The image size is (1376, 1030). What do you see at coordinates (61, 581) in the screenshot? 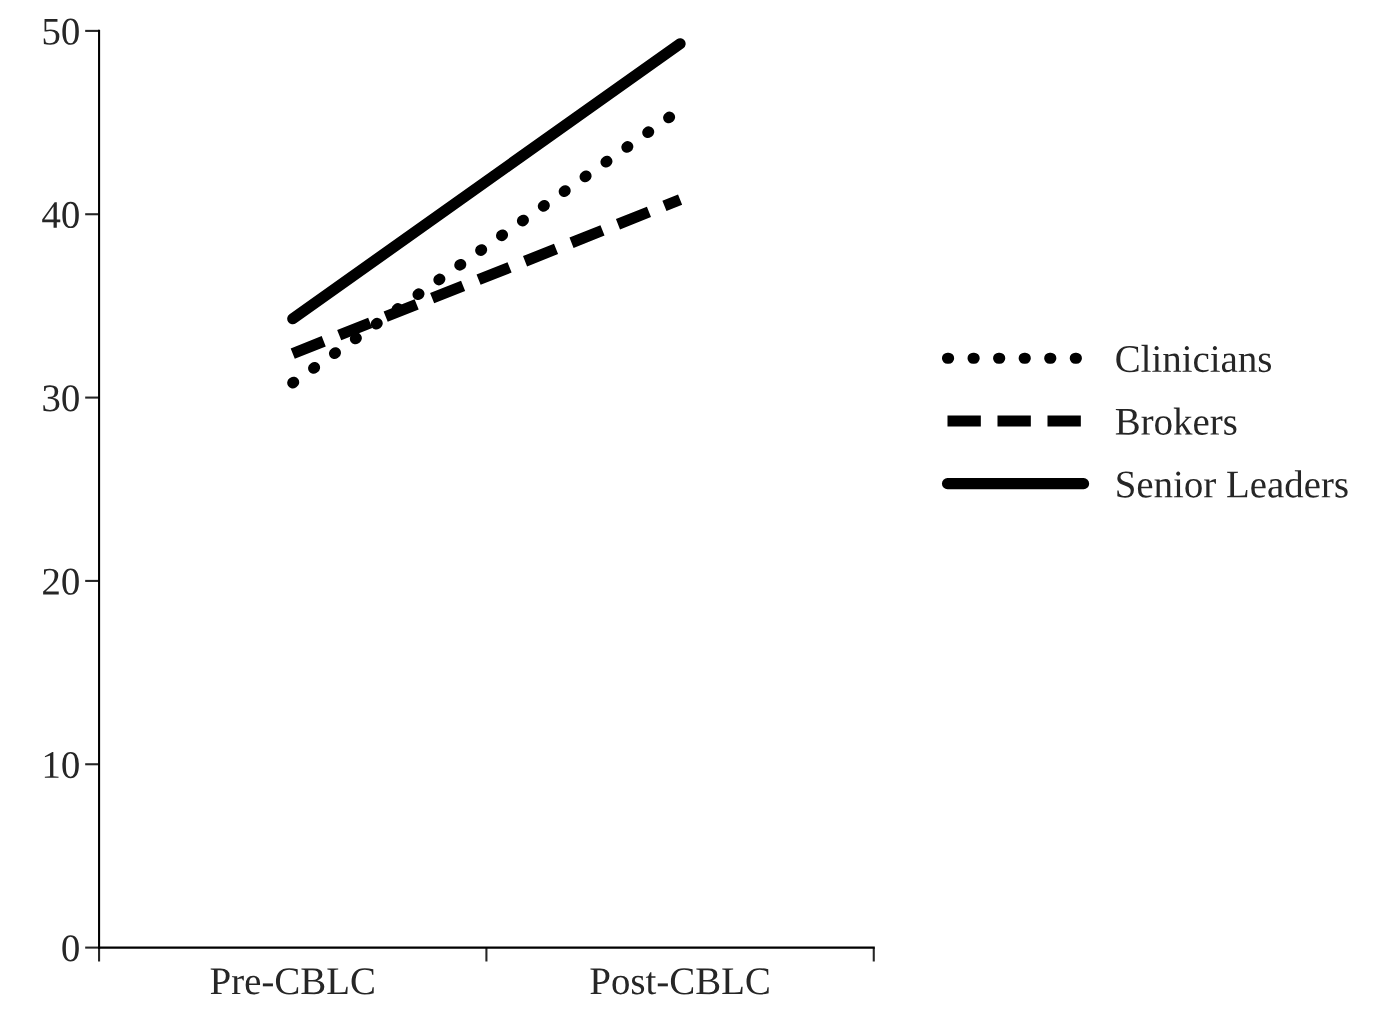
I see `y-tick-label: 20` at bounding box center [61, 581].